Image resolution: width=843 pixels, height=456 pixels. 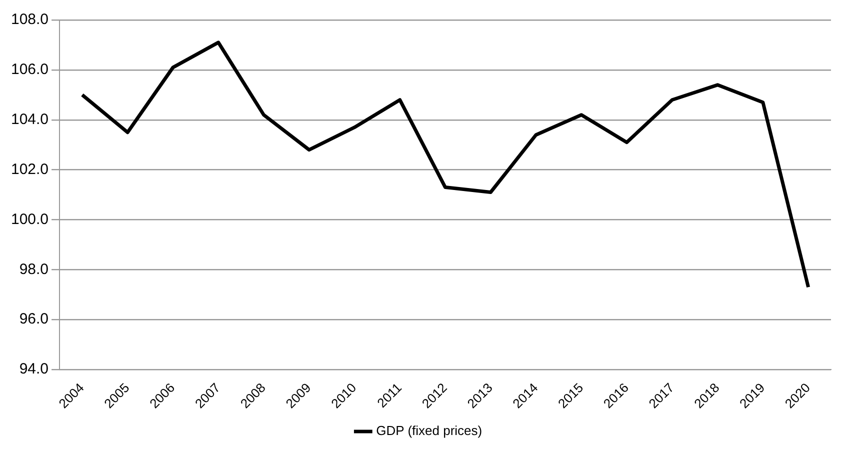 What do you see at coordinates (29, 169) in the screenshot?
I see `y-tick-label: 102.0` at bounding box center [29, 169].